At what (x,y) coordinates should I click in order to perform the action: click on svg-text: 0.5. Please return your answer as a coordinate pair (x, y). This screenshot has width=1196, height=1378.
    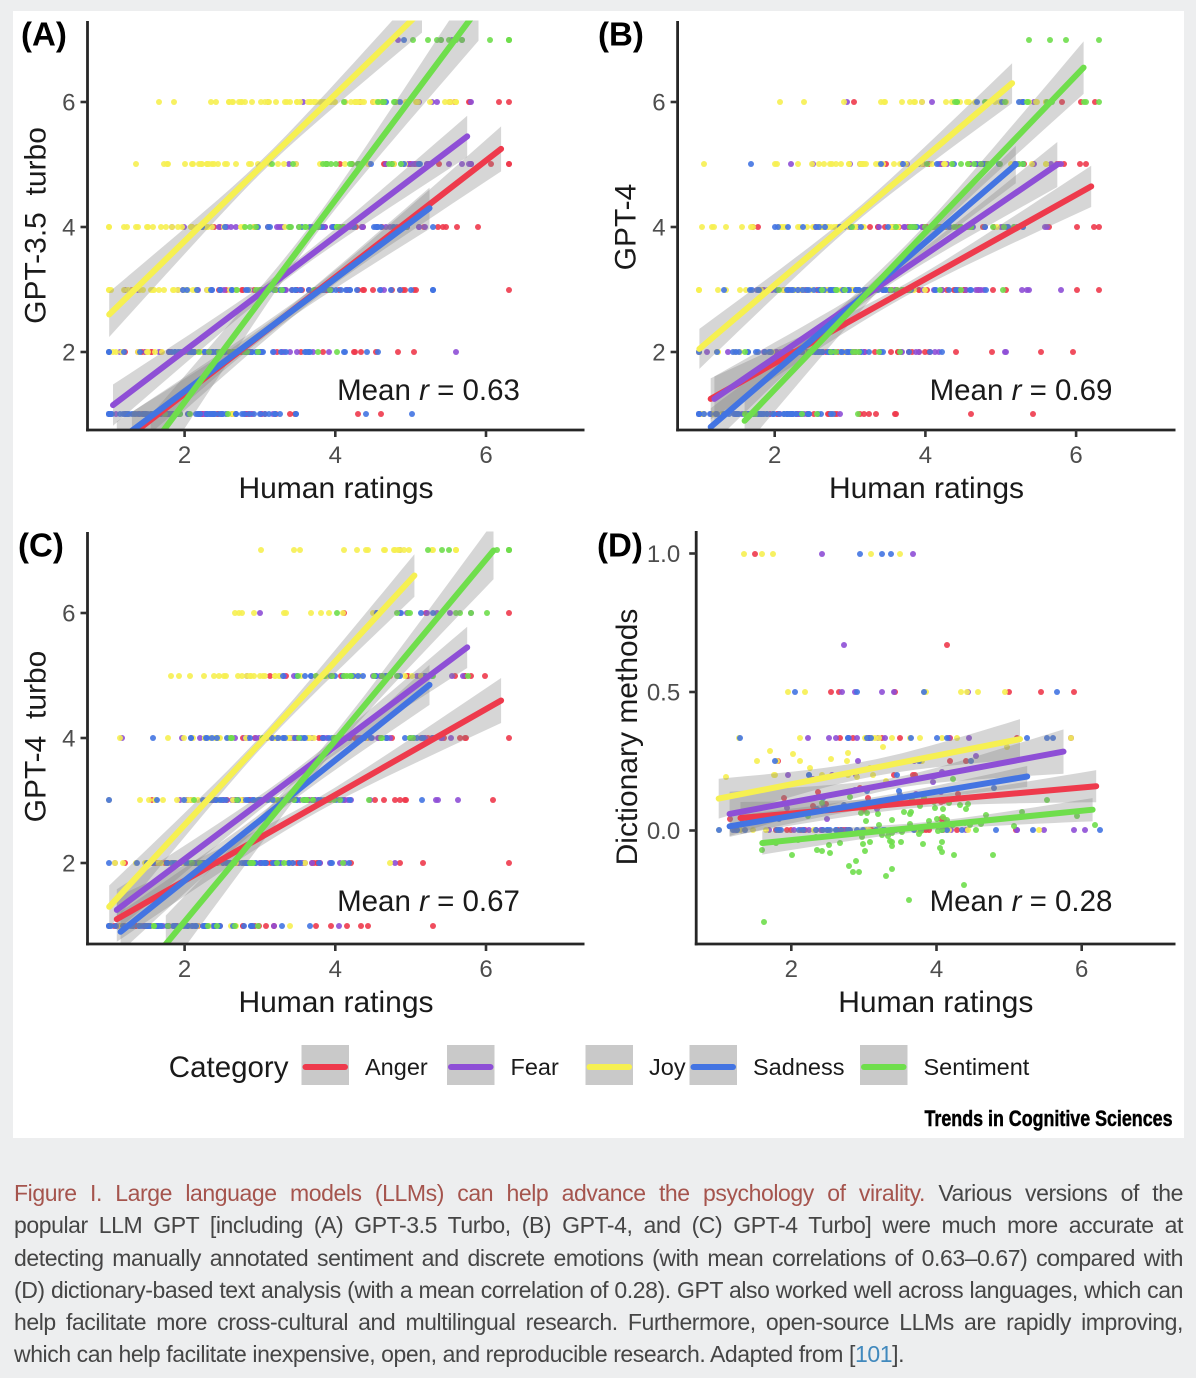
    Looking at the image, I should click on (663, 693).